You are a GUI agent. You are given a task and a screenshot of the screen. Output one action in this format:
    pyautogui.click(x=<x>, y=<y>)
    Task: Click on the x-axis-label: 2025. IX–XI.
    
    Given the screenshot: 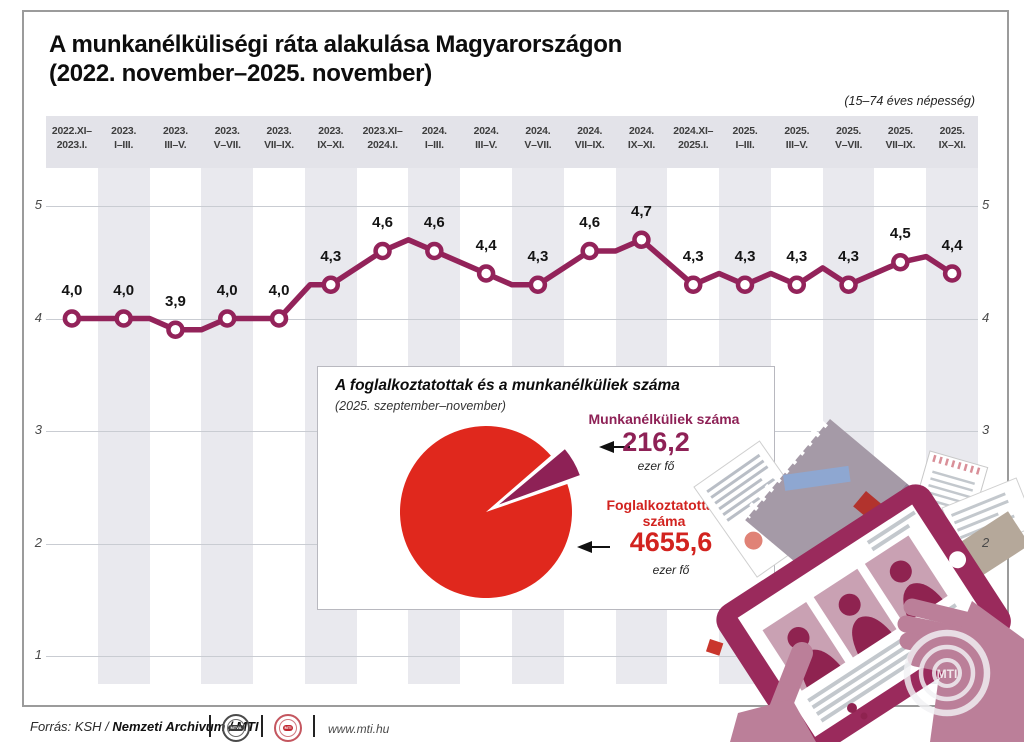 What is the action you would take?
    pyautogui.click(x=952, y=138)
    